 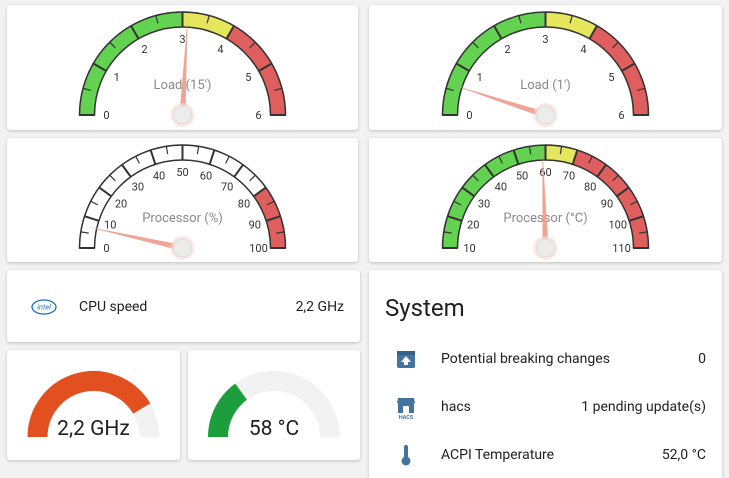 I want to click on tick-label: 50, so click(x=522, y=176).